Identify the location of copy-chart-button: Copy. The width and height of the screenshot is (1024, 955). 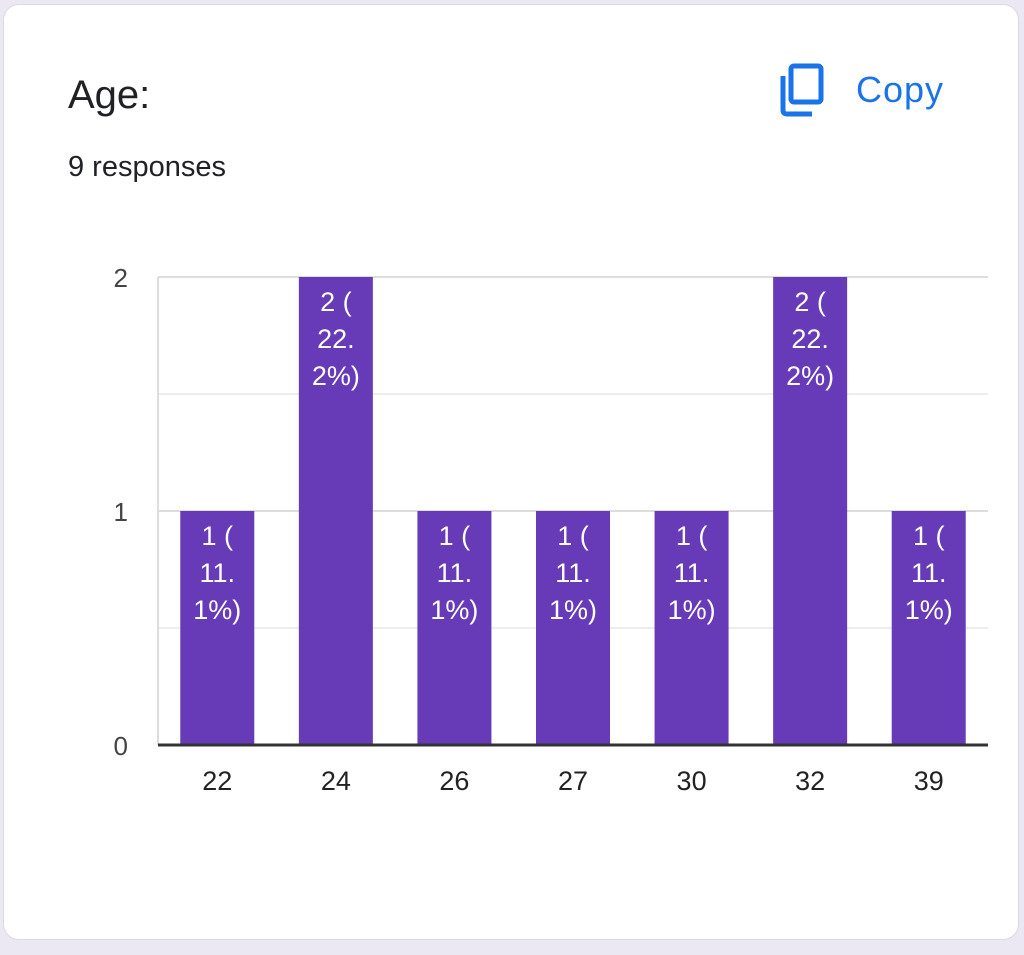
(860, 90).